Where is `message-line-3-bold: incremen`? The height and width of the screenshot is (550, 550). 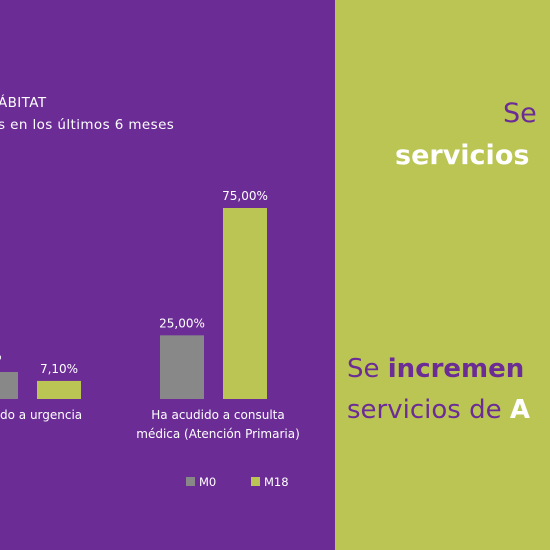
message-line-3-bold: incremen is located at coordinates (456, 369).